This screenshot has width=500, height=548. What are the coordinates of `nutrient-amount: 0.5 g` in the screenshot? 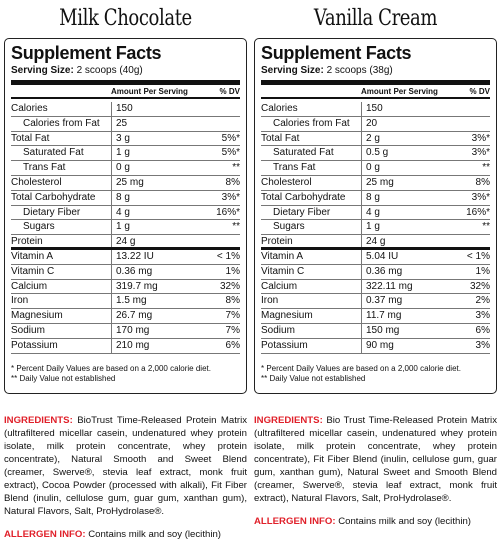 It's located at (409, 153).